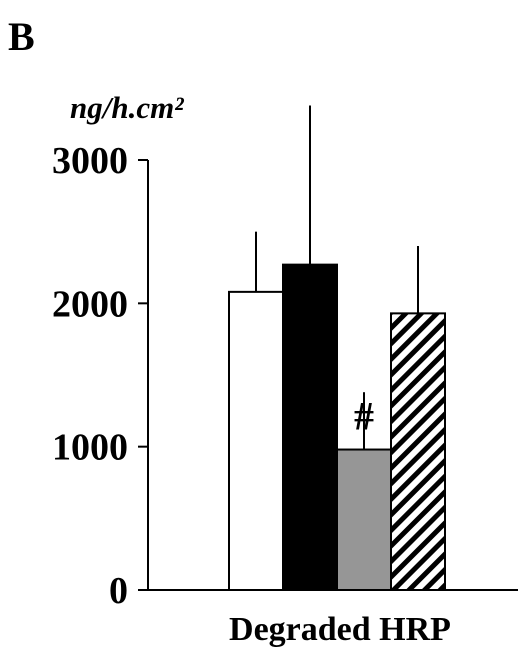  What do you see at coordinates (340, 629) in the screenshot?
I see `x-category-label: Degraded HRP` at bounding box center [340, 629].